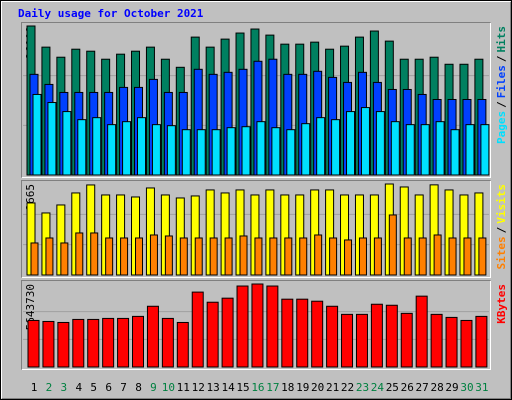  I want to click on legend-entry: Sites, so click(501, 252).